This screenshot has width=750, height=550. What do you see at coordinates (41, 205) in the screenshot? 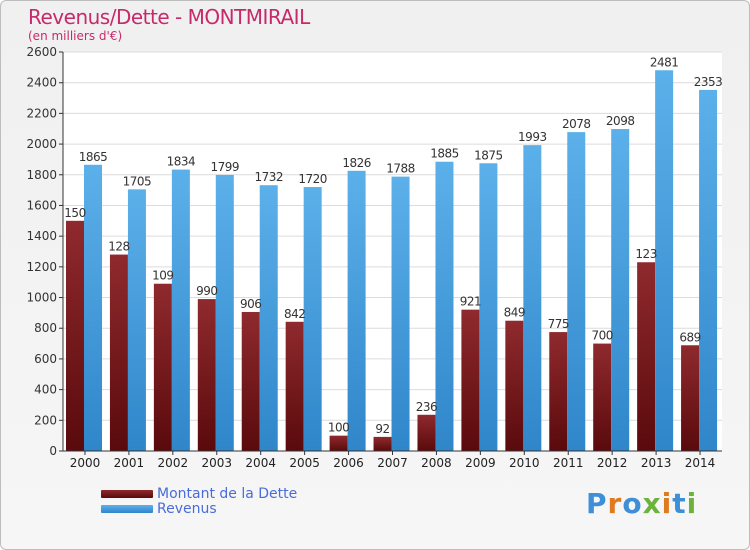
I see `y-tick-label: 1600` at bounding box center [41, 205].